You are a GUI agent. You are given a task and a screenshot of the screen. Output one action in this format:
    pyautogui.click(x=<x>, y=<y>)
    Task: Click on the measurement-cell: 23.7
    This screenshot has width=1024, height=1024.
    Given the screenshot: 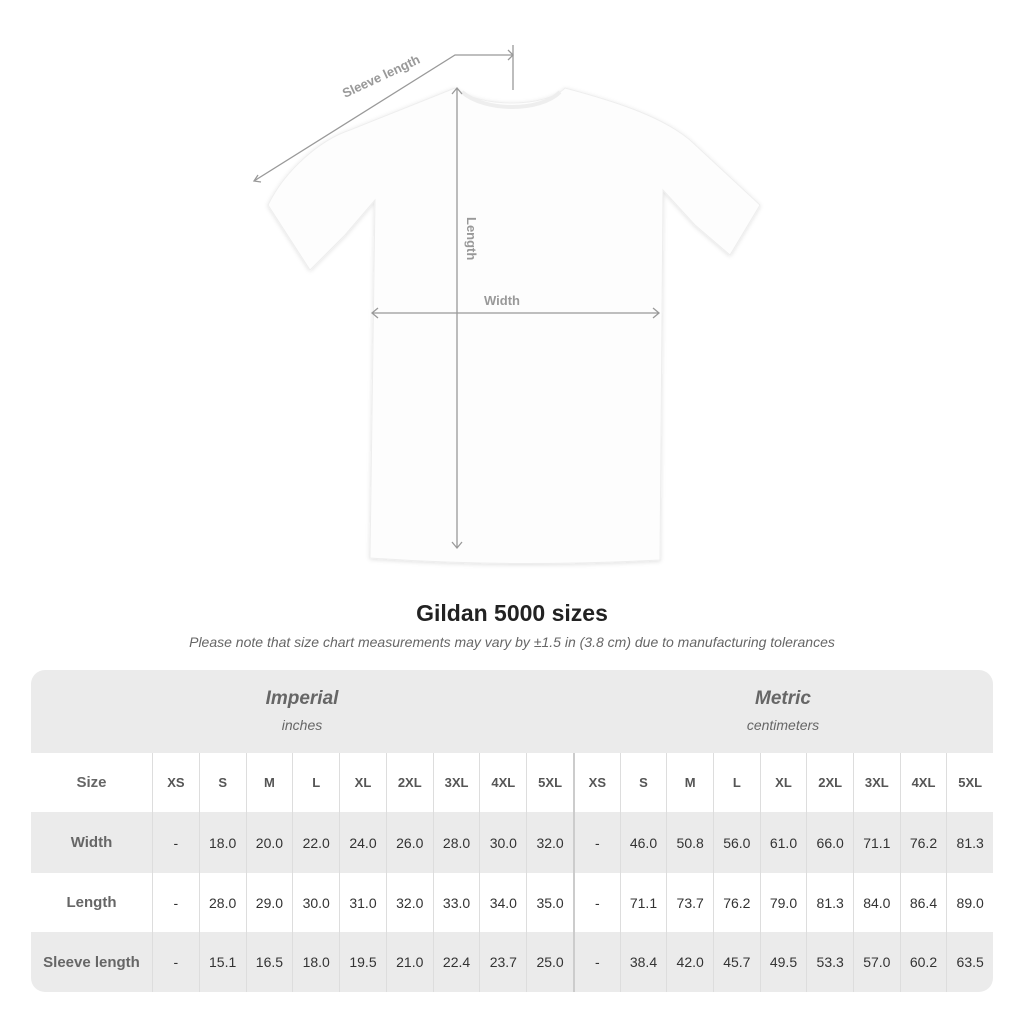 What is the action you would take?
    pyautogui.click(x=502, y=962)
    